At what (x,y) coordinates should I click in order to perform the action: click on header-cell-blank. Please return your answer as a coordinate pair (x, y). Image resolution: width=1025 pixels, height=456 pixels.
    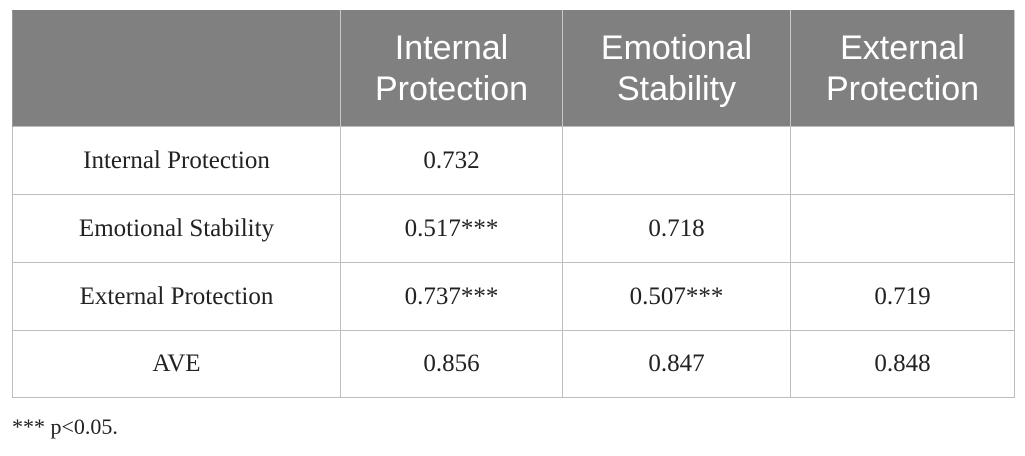
    Looking at the image, I should click on (176, 68).